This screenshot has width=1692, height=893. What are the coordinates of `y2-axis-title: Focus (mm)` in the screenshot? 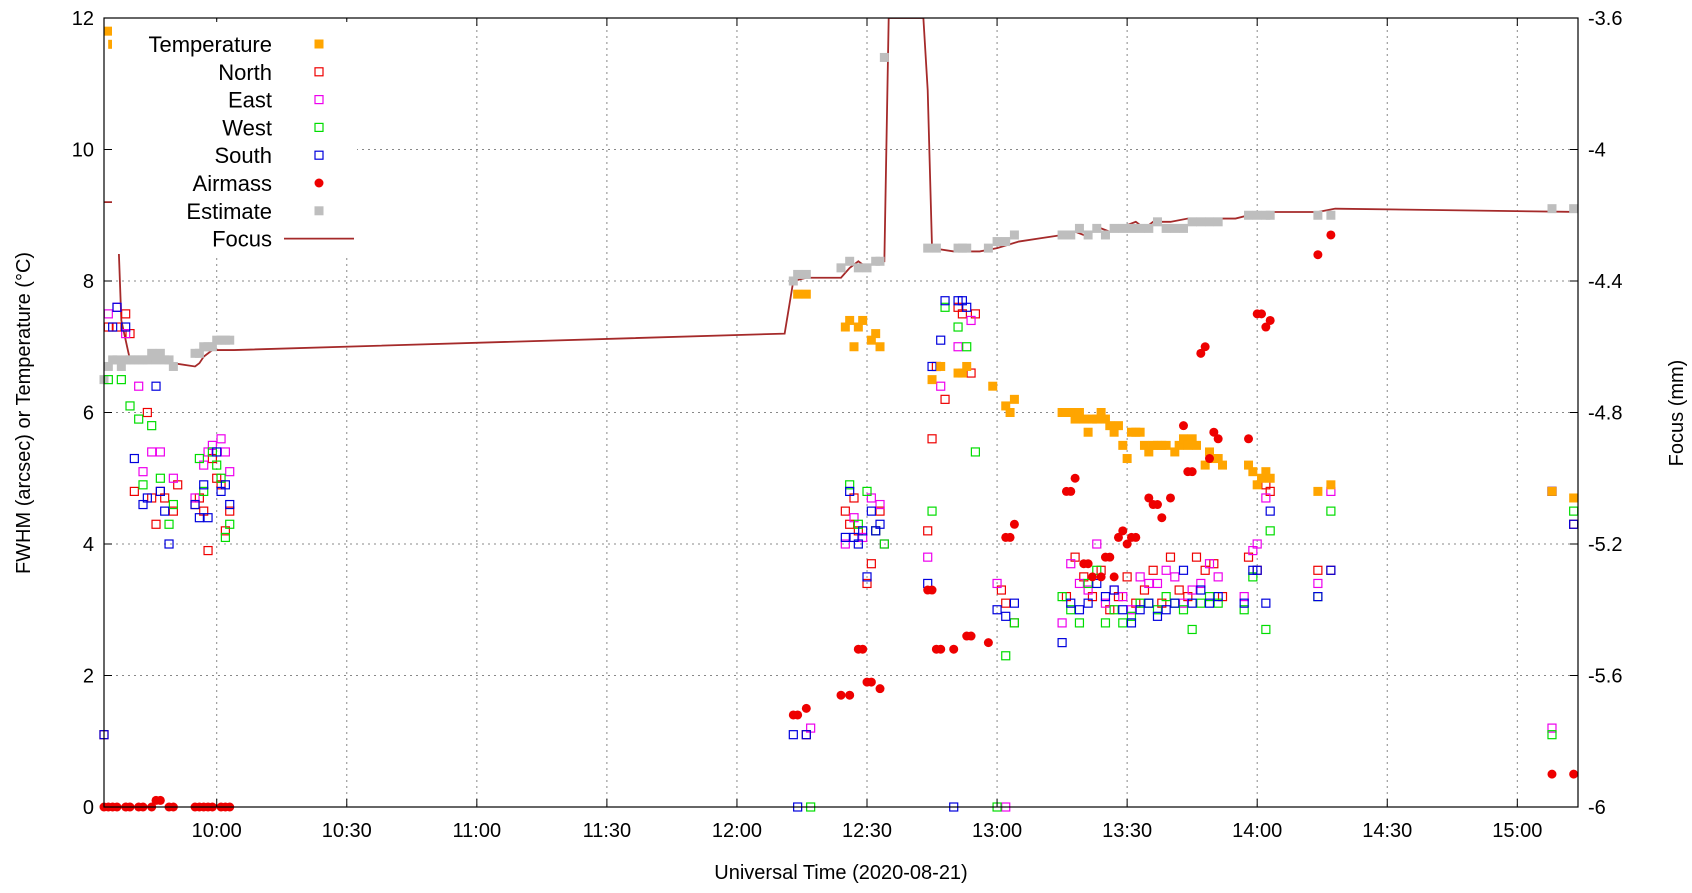 It's located at (1677, 413).